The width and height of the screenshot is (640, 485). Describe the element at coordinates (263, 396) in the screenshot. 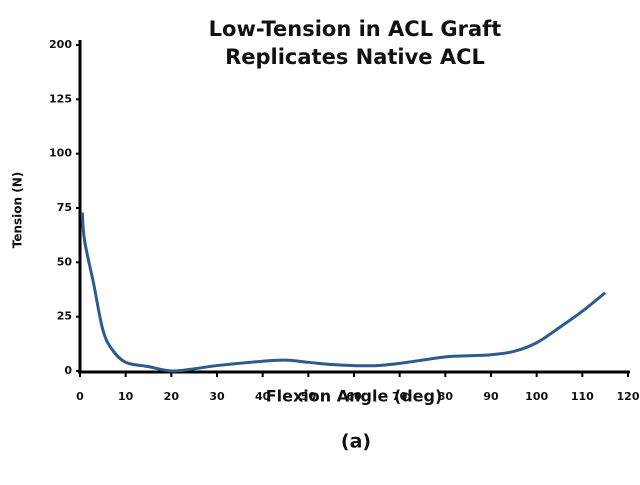

I see `x-tick-label: 40` at that location.